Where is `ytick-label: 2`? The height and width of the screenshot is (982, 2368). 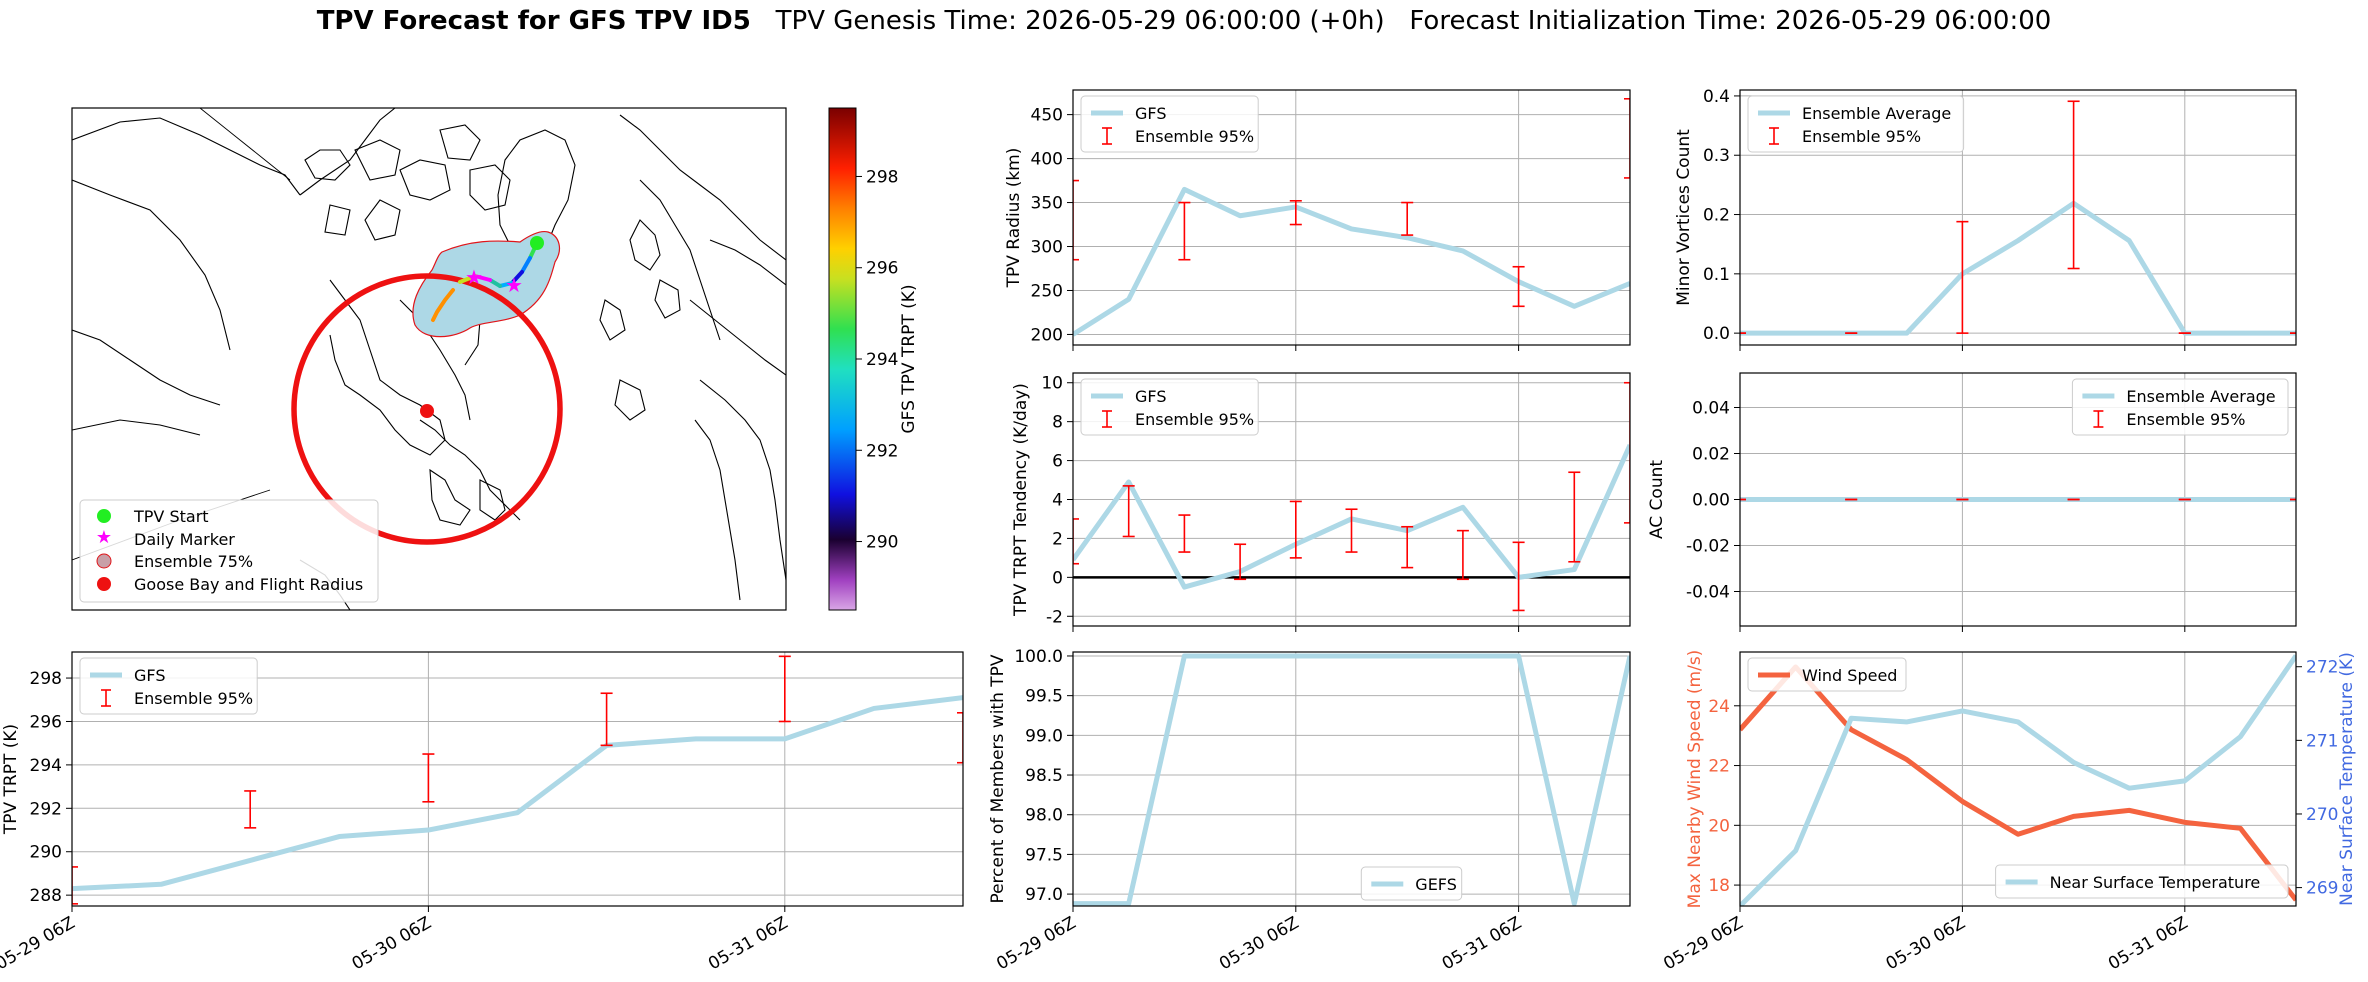 ytick-label: 2 is located at coordinates (1057, 539).